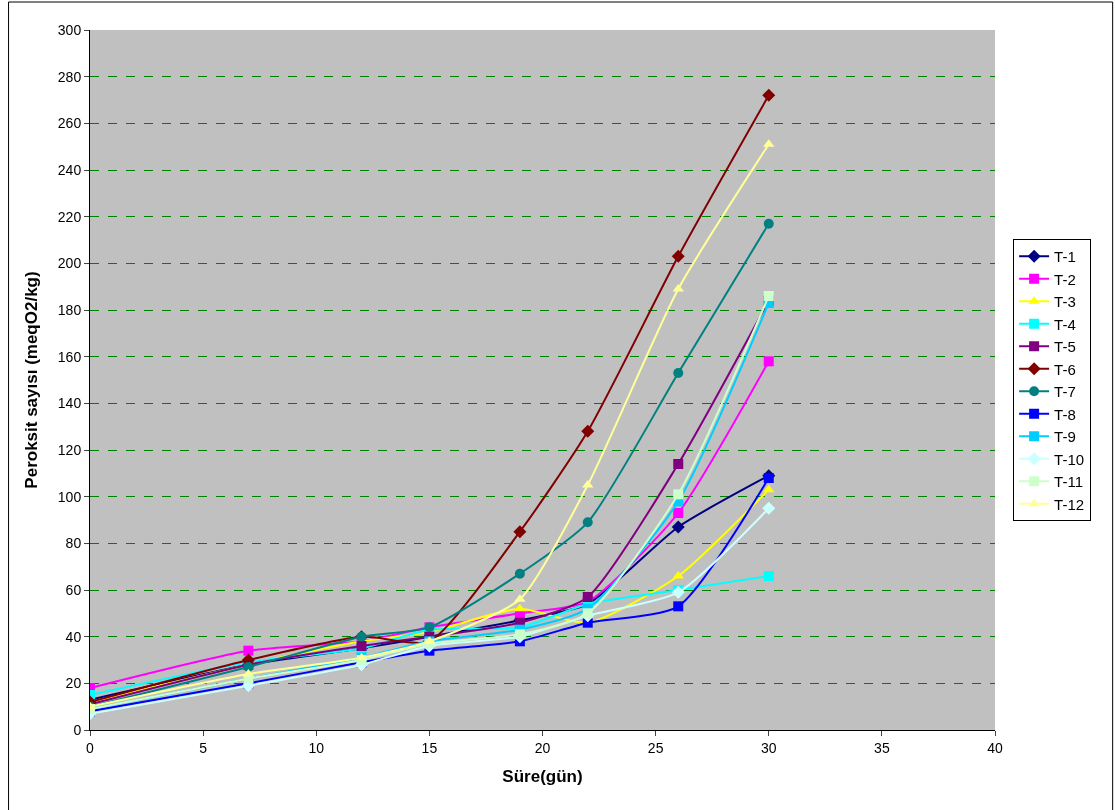  Describe the element at coordinates (69, 29) in the screenshot. I see `y-tick-label: 300` at that location.